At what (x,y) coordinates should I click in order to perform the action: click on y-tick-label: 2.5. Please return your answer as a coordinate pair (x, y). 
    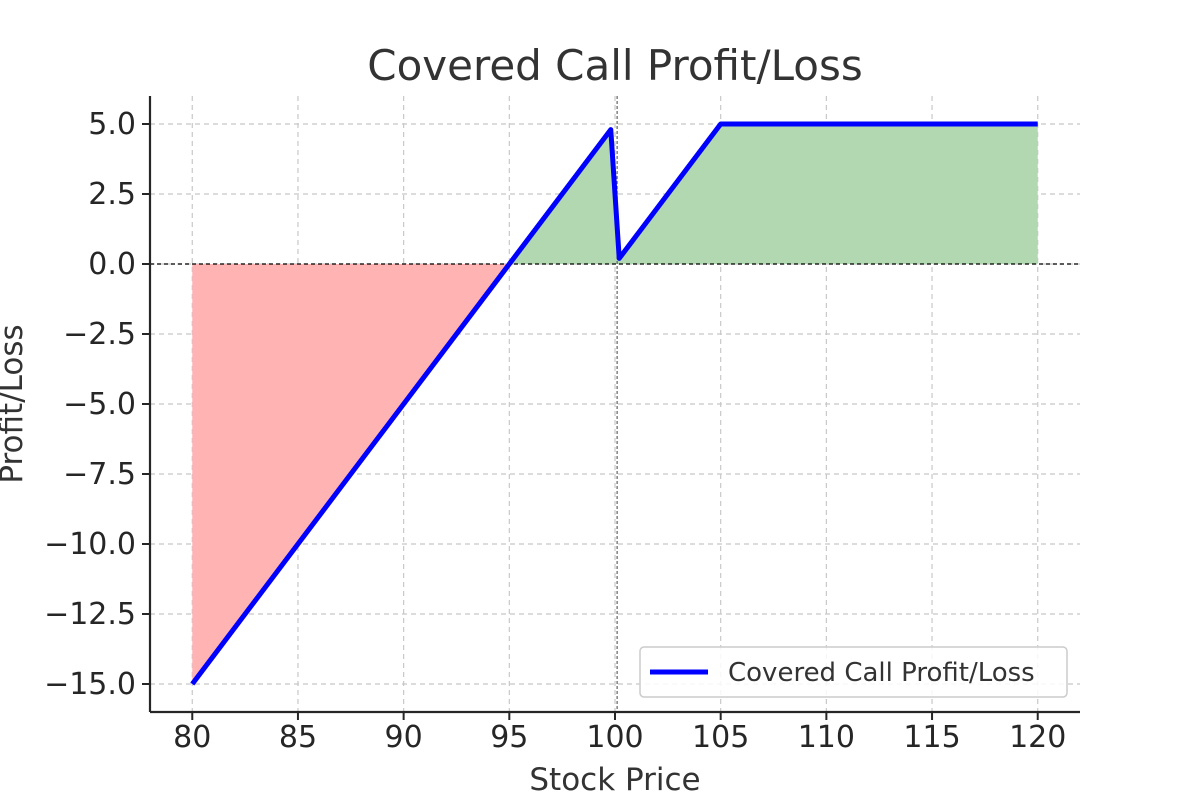
    Looking at the image, I should click on (112, 194).